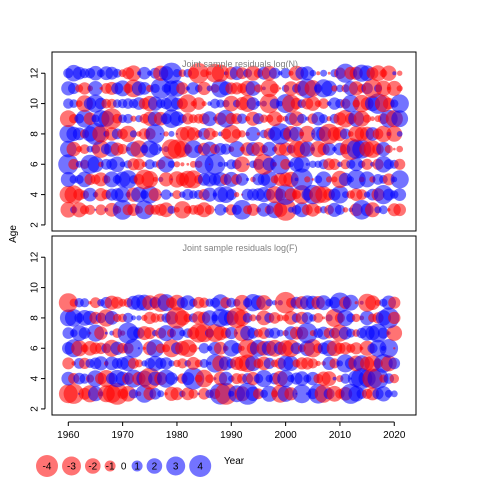 The width and height of the screenshot is (480, 480). Describe the element at coordinates (394, 435) in the screenshot. I see `x-tick-label: 2020` at that location.